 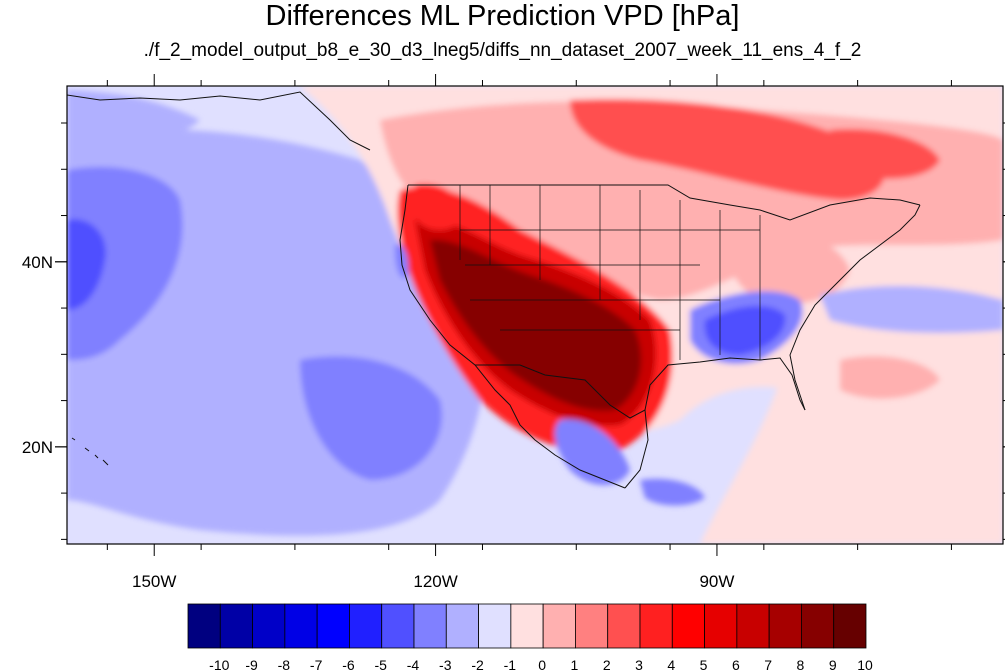 What do you see at coordinates (911, 309) in the screenshot?
I see `mid-atlantic-blue-region` at bounding box center [911, 309].